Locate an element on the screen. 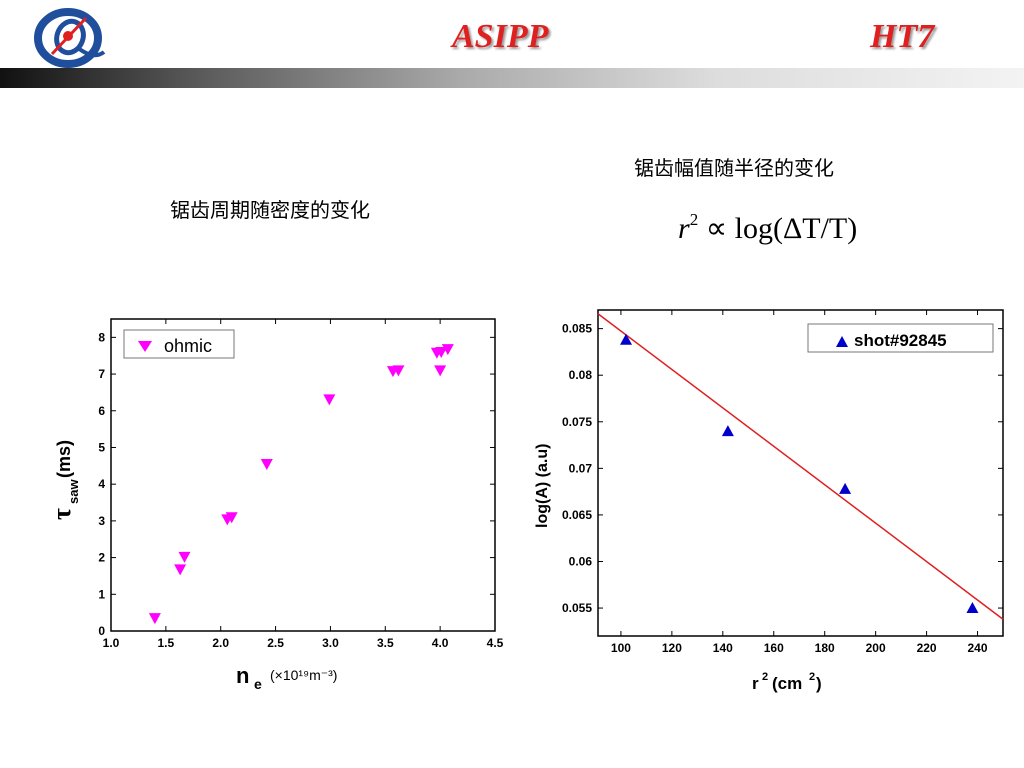 This screenshot has width=1024, height=768. y-tick-label: 0.075 is located at coordinates (577, 422).